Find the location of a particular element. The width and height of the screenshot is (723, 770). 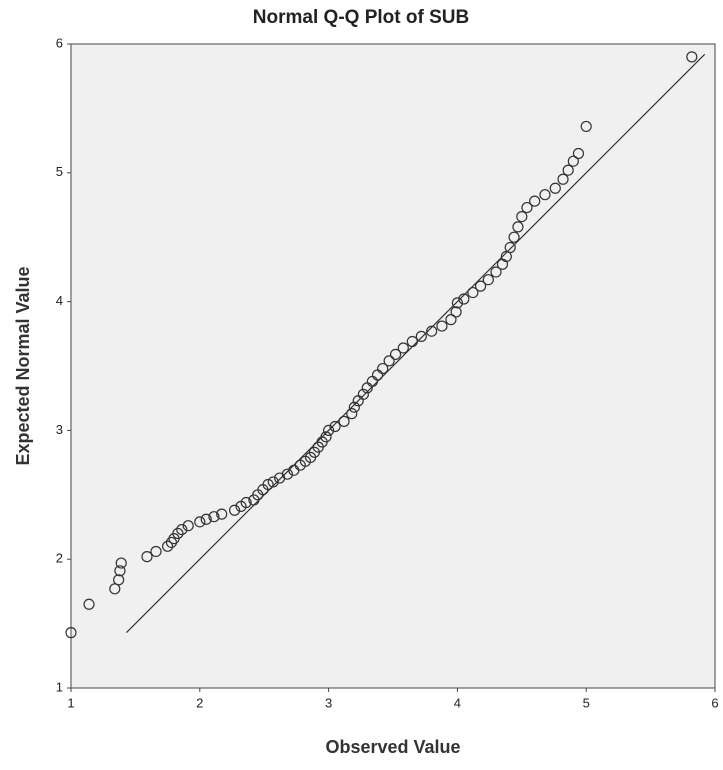

y-tick-label: 2 is located at coordinates (59, 558).